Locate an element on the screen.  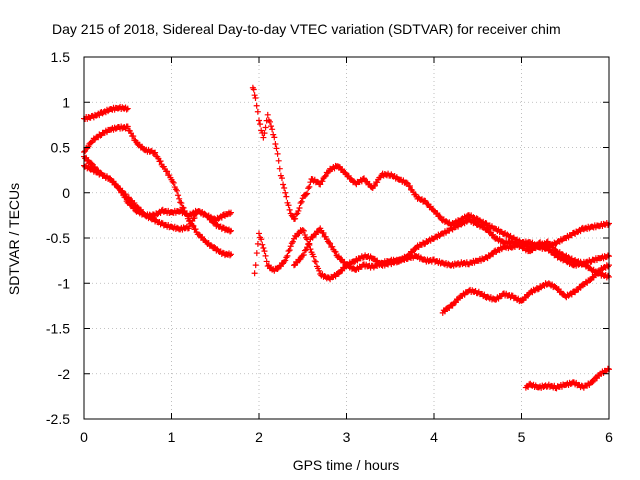
y-tick-label: 1 is located at coordinates (66, 102).